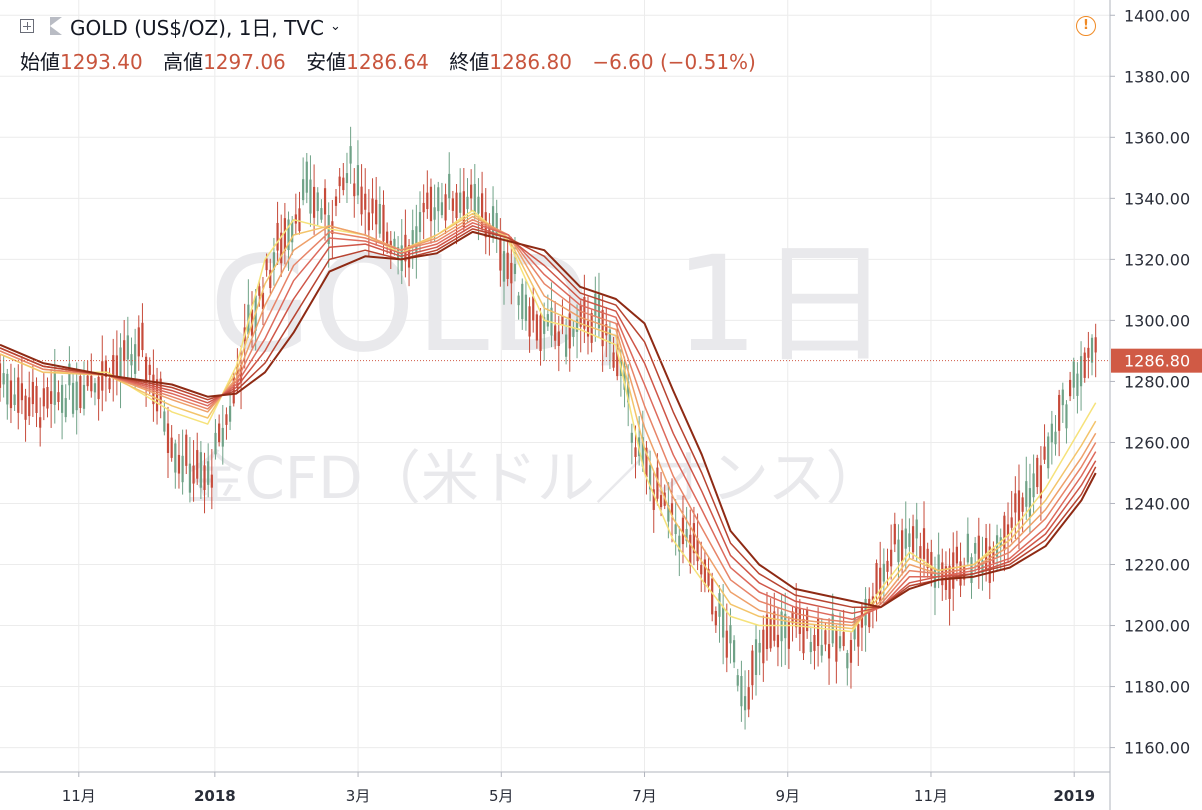 Image resolution: width=1202 pixels, height=810 pixels. I want to click on x-tick-label-6: 11月, so click(931, 796).